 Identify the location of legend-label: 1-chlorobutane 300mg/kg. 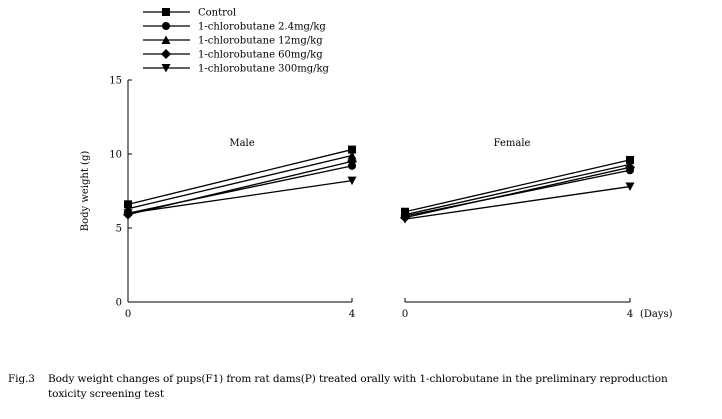
(264, 69).